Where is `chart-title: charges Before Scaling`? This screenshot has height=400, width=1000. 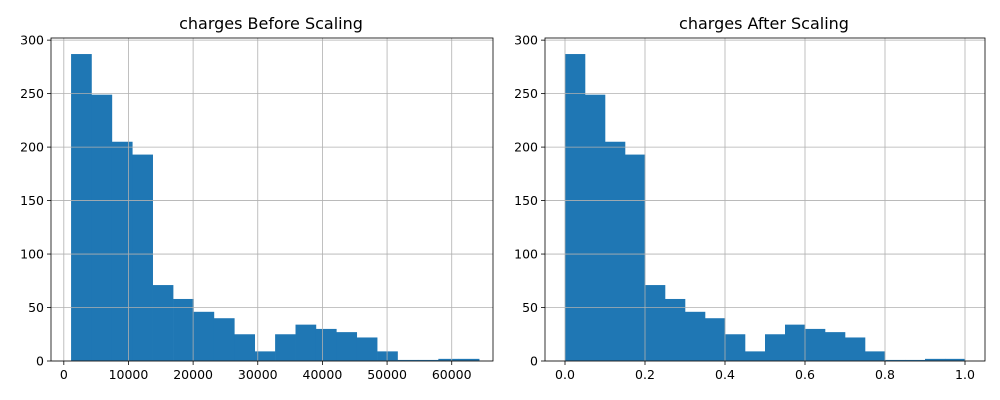 chart-title: charges Before Scaling is located at coordinates (271, 23).